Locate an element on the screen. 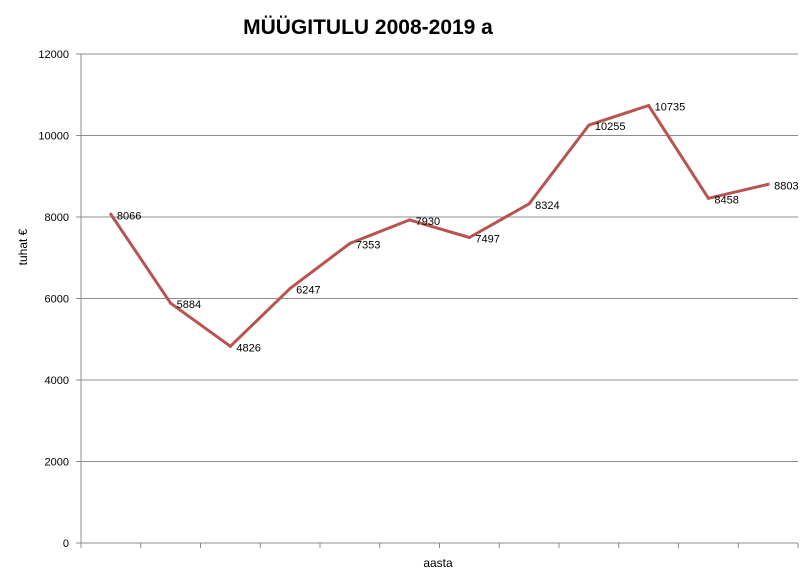 This screenshot has height=578, width=811. y-tick-label: 8000 is located at coordinates (57, 218).